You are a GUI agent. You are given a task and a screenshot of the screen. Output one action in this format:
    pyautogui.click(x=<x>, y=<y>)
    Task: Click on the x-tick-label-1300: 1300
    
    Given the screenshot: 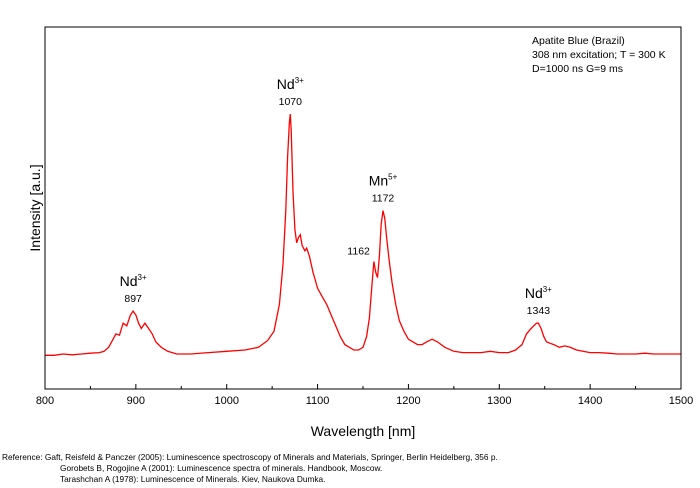 What is the action you would take?
    pyautogui.click(x=499, y=401)
    